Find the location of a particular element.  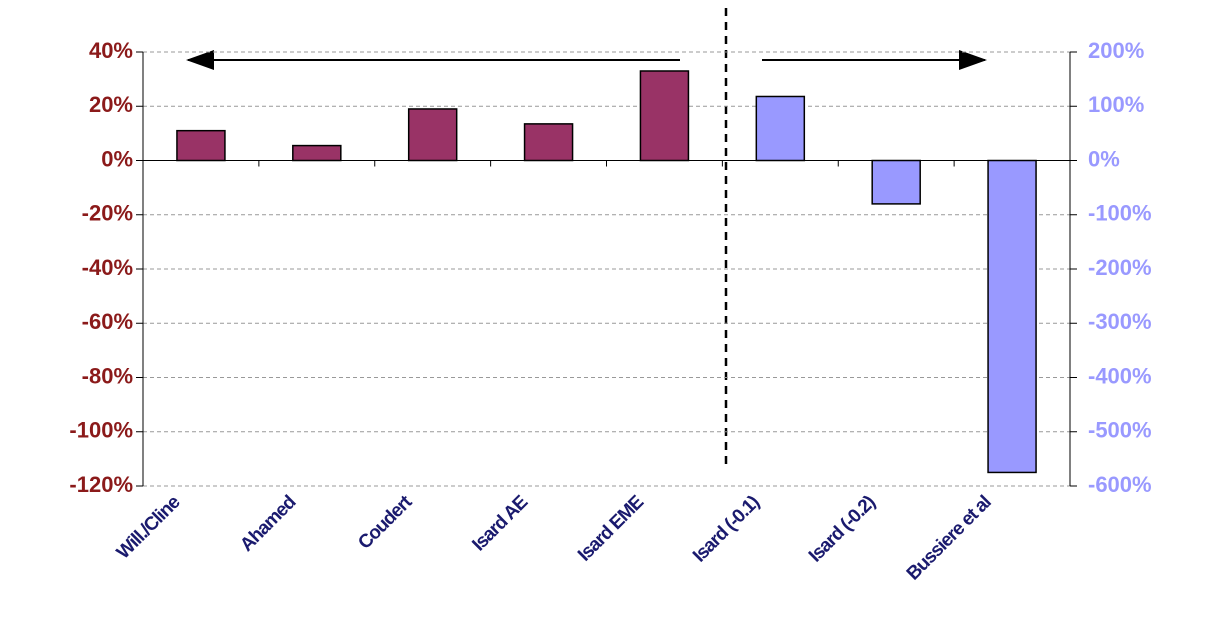

x-tick-label: Ahamed is located at coordinates (268, 524).